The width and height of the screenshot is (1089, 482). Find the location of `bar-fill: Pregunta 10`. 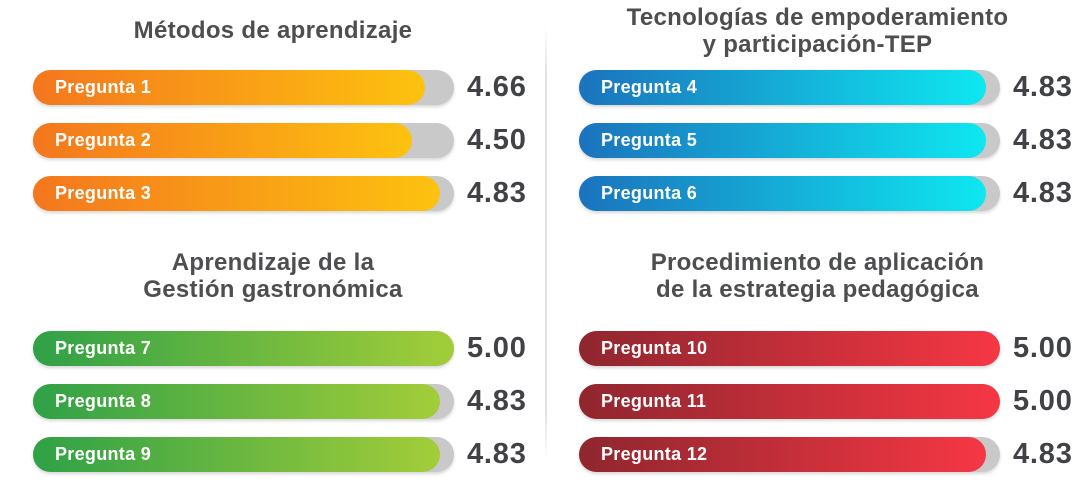

bar-fill: Pregunta 10 is located at coordinates (789, 348).